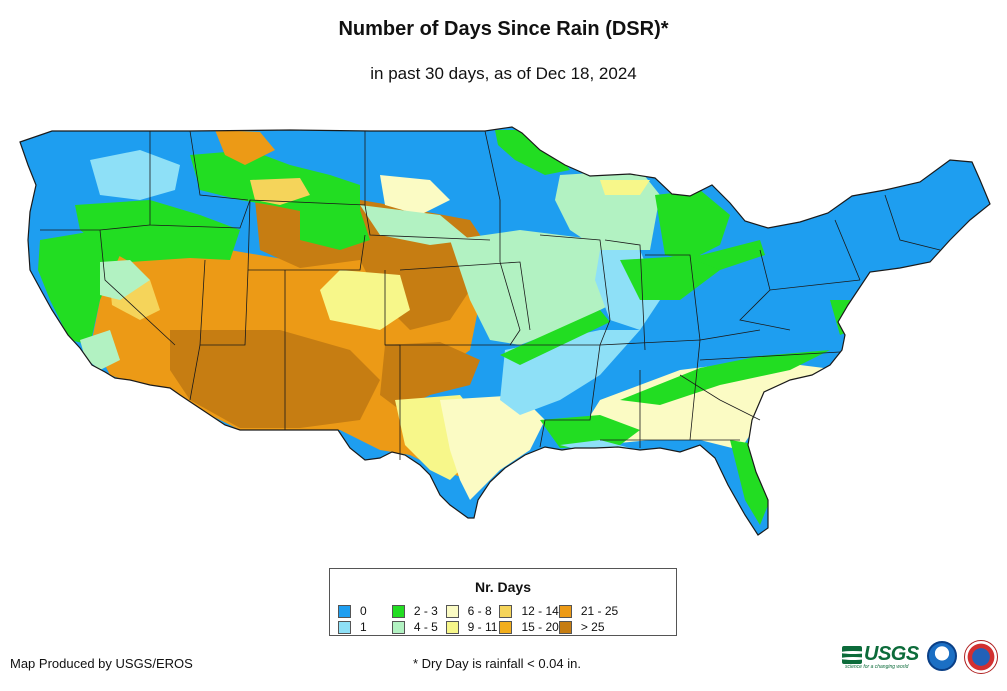 The width and height of the screenshot is (1007, 691). What do you see at coordinates (425, 611) in the screenshot?
I see `legend-label: 2 - 3` at bounding box center [425, 611].